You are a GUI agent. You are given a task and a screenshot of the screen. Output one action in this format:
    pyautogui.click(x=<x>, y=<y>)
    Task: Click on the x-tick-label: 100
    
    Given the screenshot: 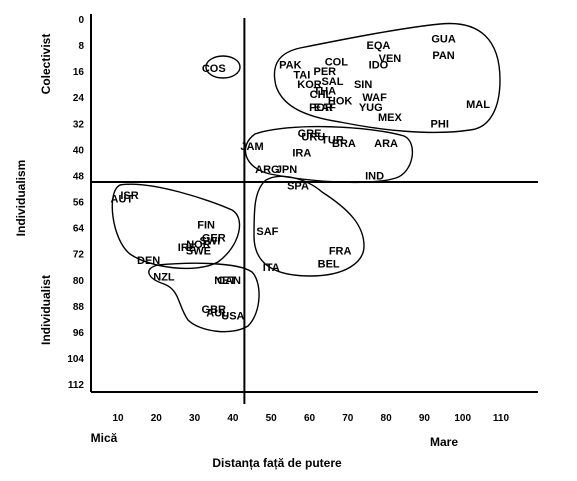 What is the action you would take?
    pyautogui.click(x=462, y=418)
    